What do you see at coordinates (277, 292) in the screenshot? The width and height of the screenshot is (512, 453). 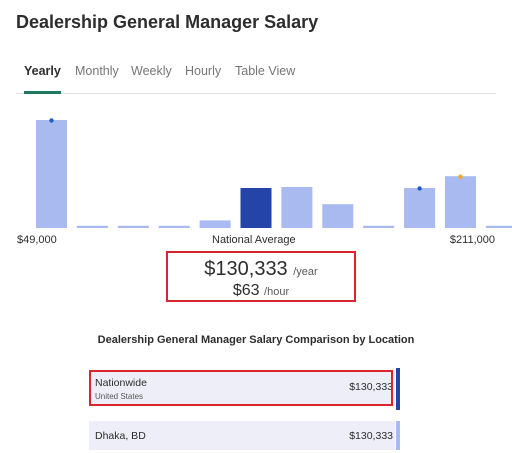 I see `hourly-unit: /hour` at bounding box center [277, 292].